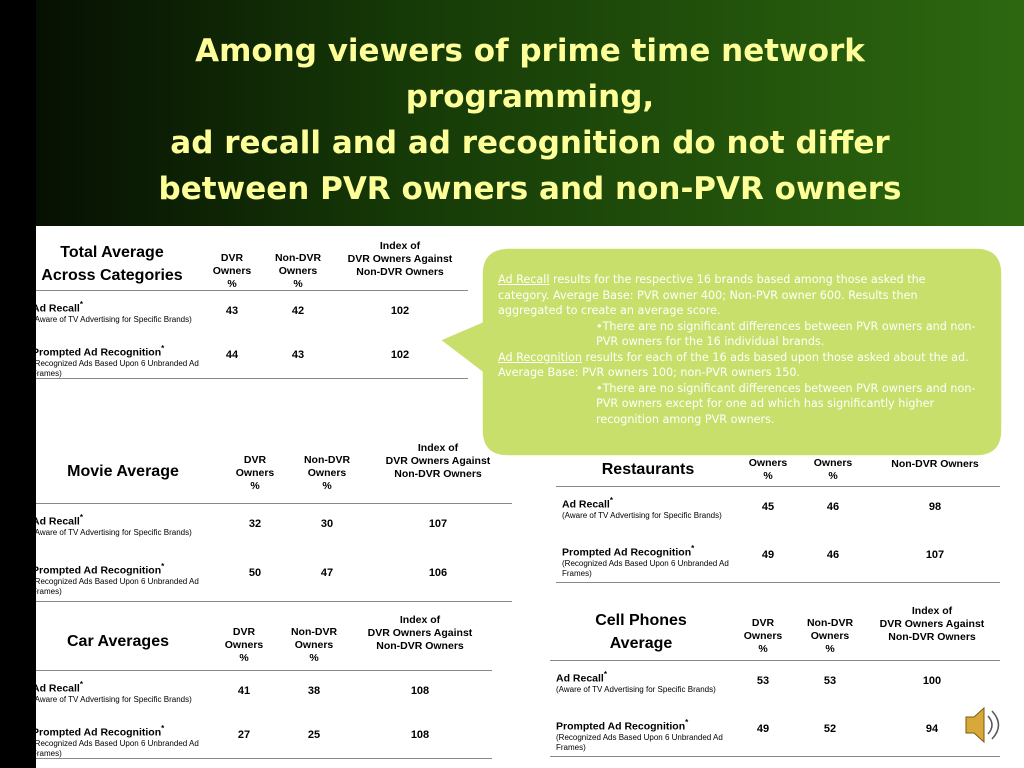 Image resolution: width=1024 pixels, height=768 pixels. I want to click on table-title-line: Total Average, so click(112, 252).